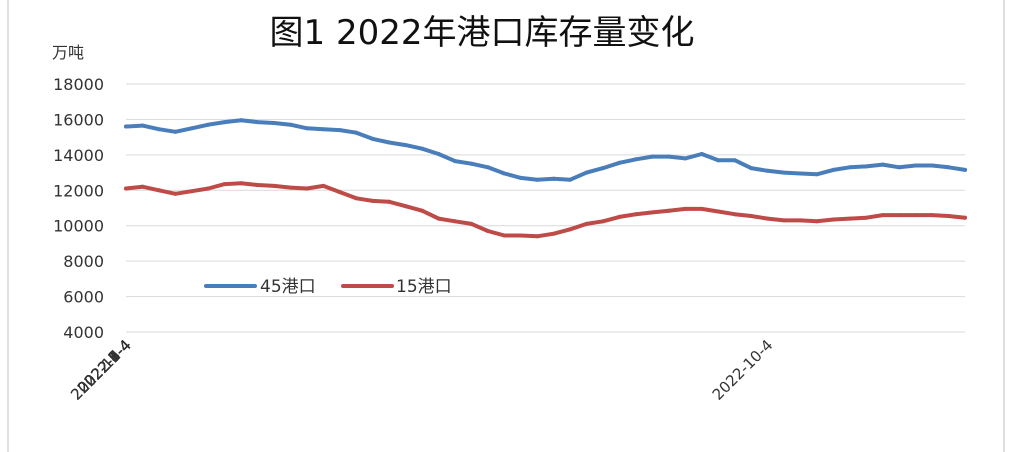 The height and width of the screenshot is (452, 1013). What do you see at coordinates (78, 84) in the screenshot?
I see `y-tick-label: 18000` at bounding box center [78, 84].